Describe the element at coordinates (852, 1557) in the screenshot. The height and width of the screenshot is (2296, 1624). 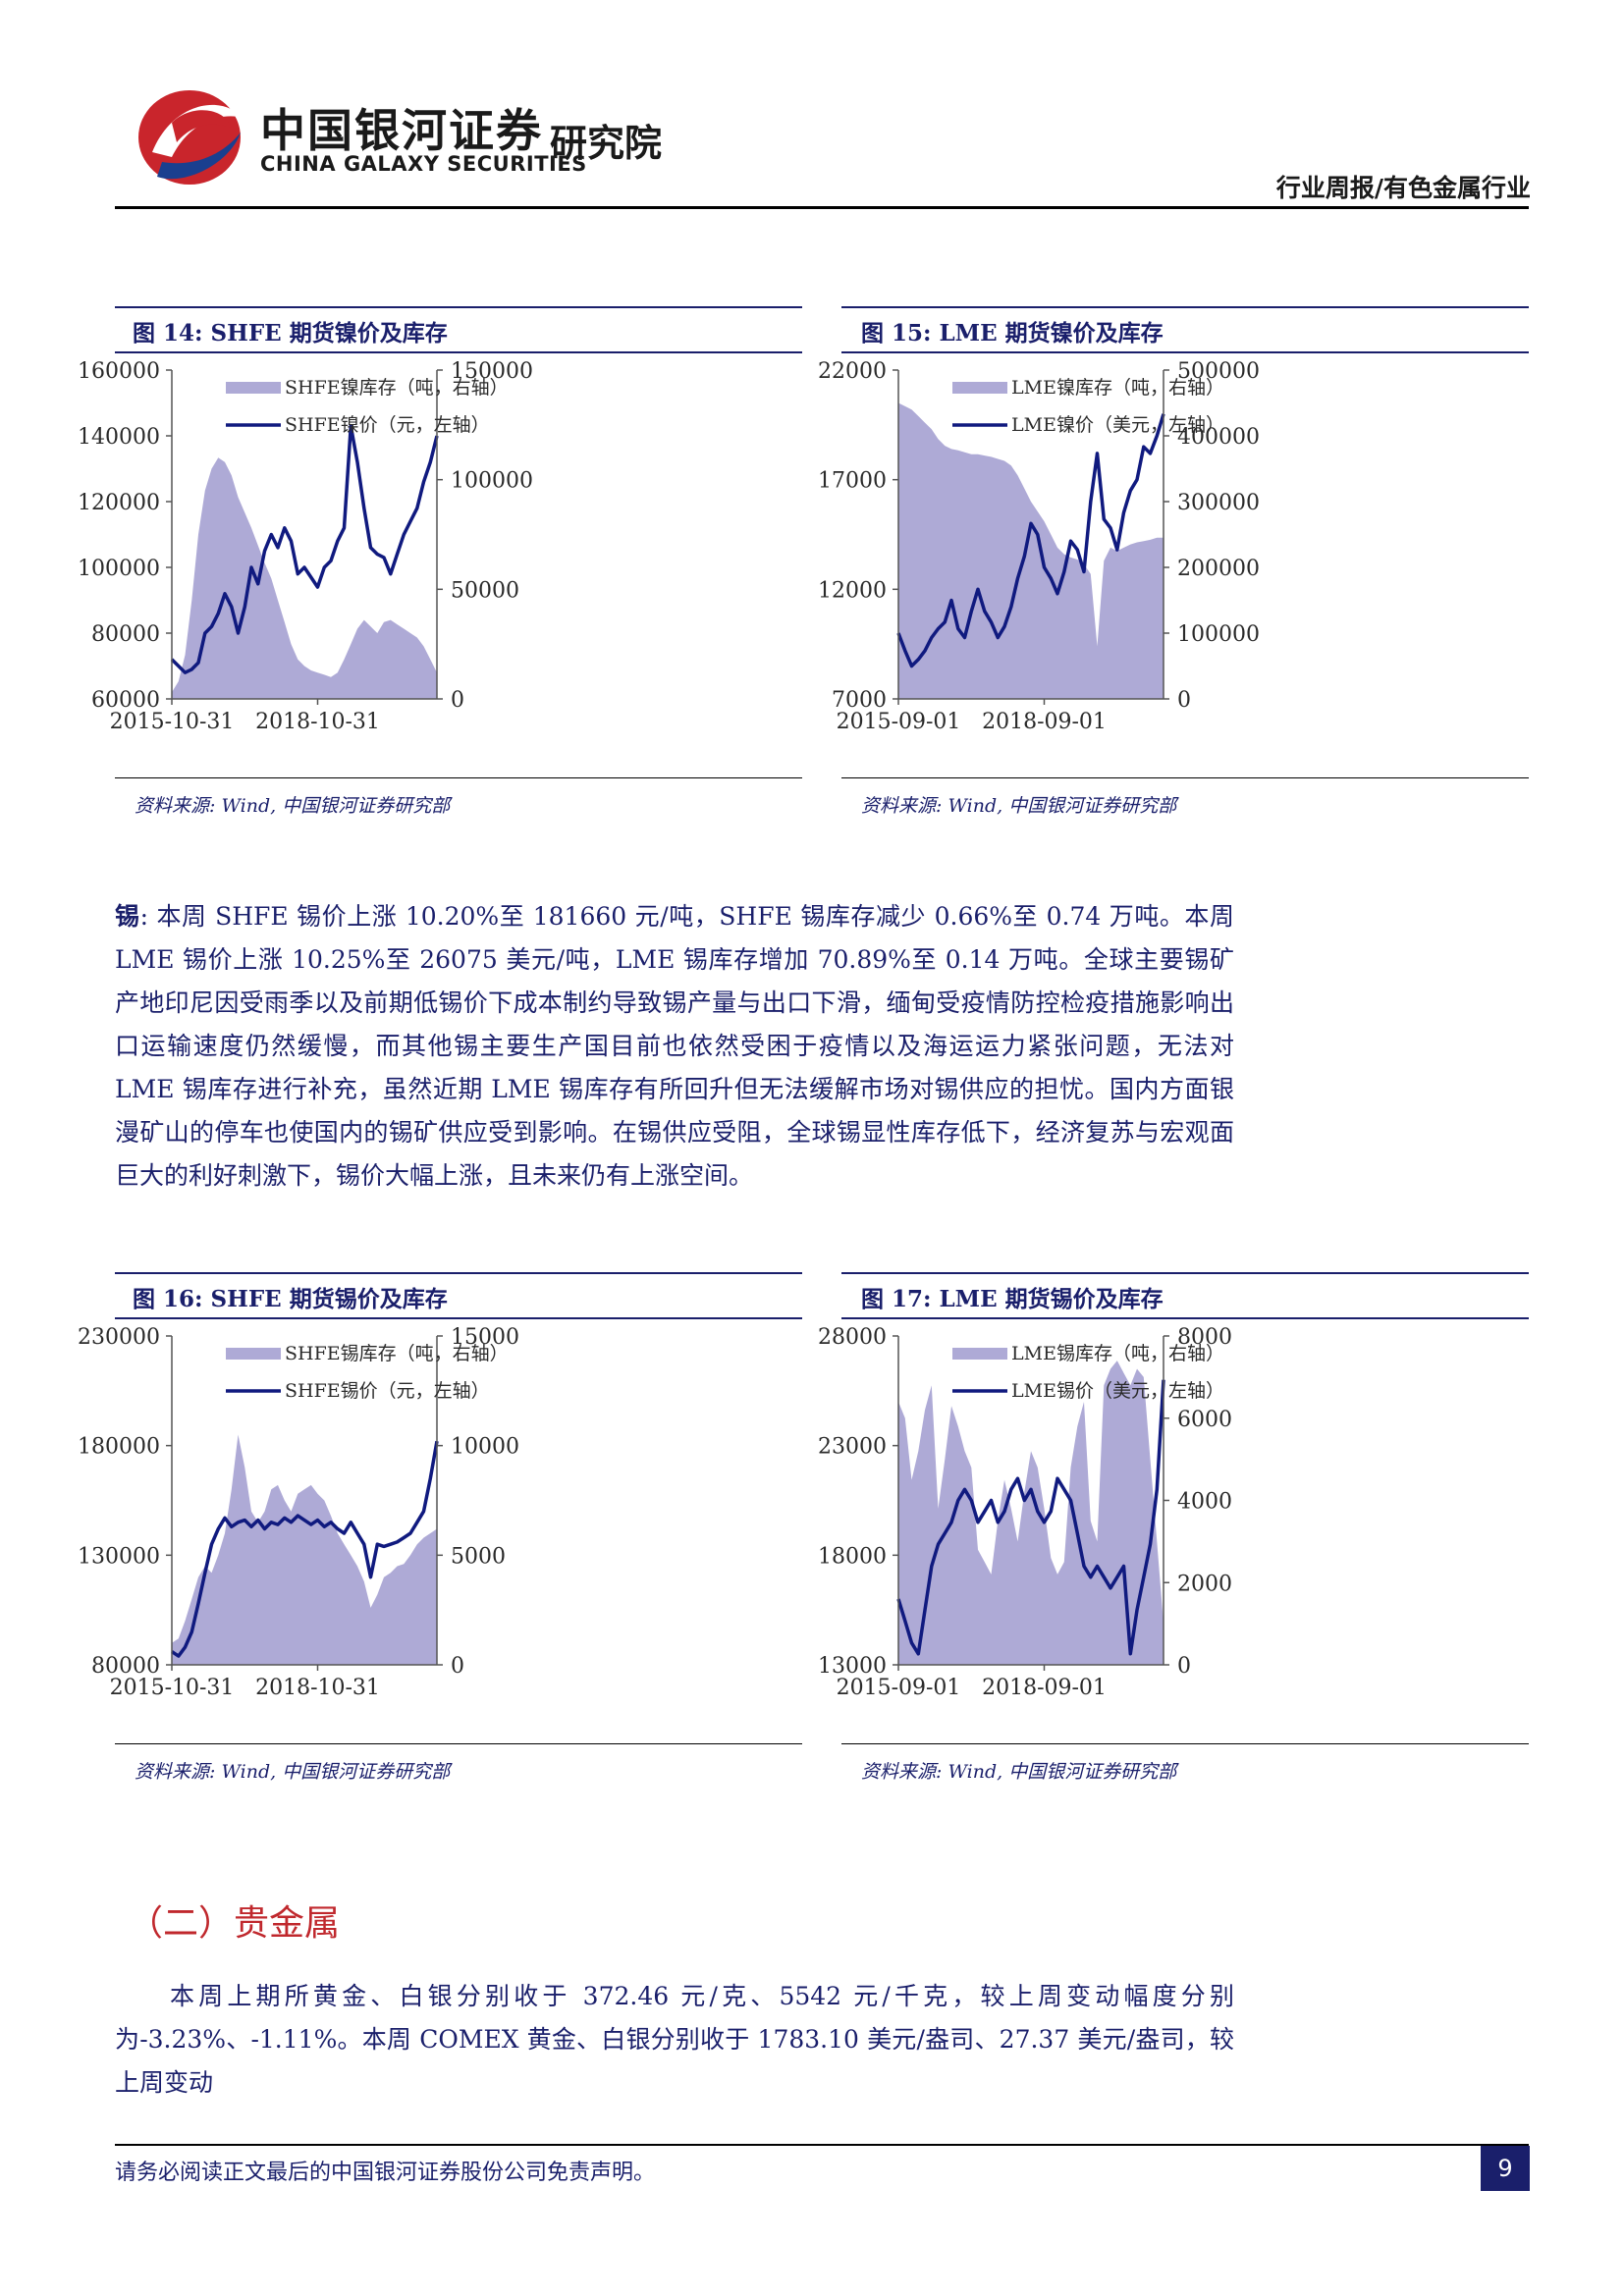
I see `left-tick-label: 18000` at that location.